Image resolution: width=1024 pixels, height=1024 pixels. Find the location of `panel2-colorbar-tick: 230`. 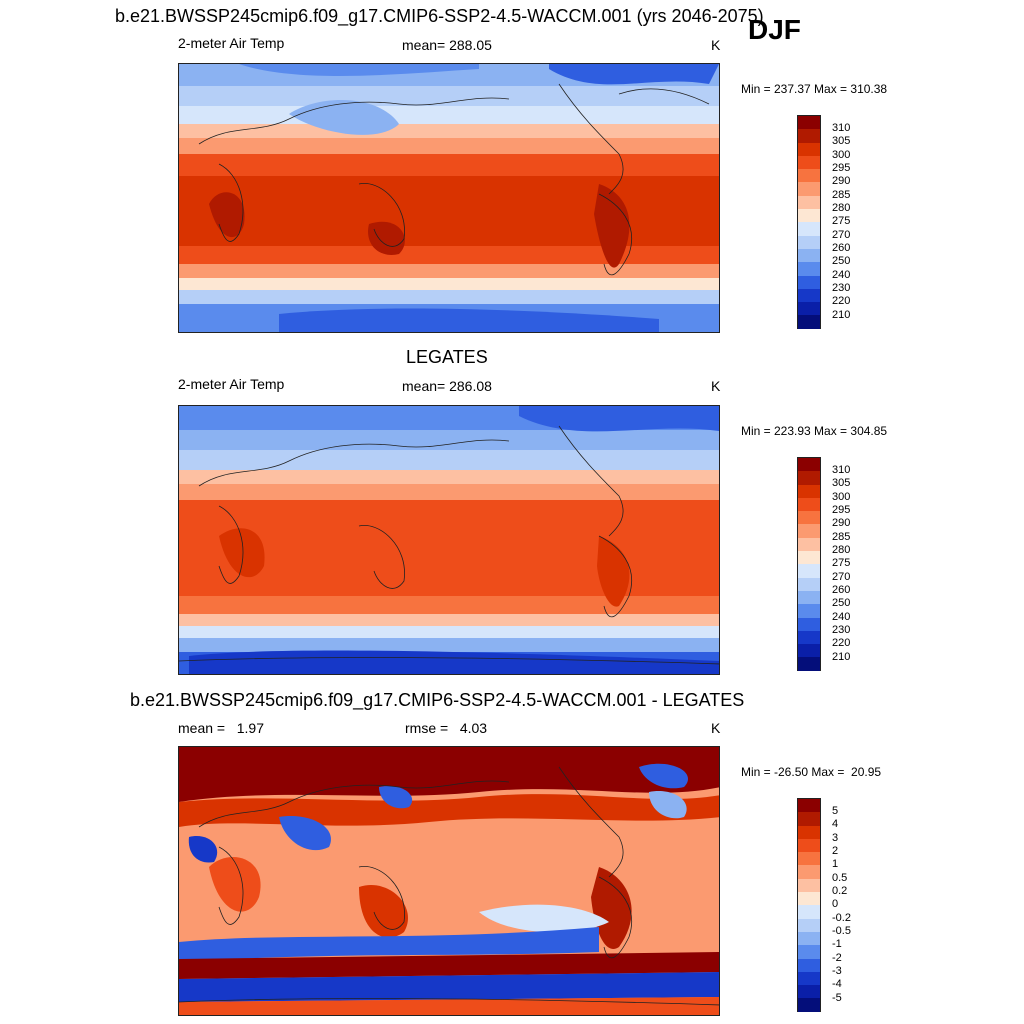

panel2-colorbar-tick: 230 is located at coordinates (841, 630).